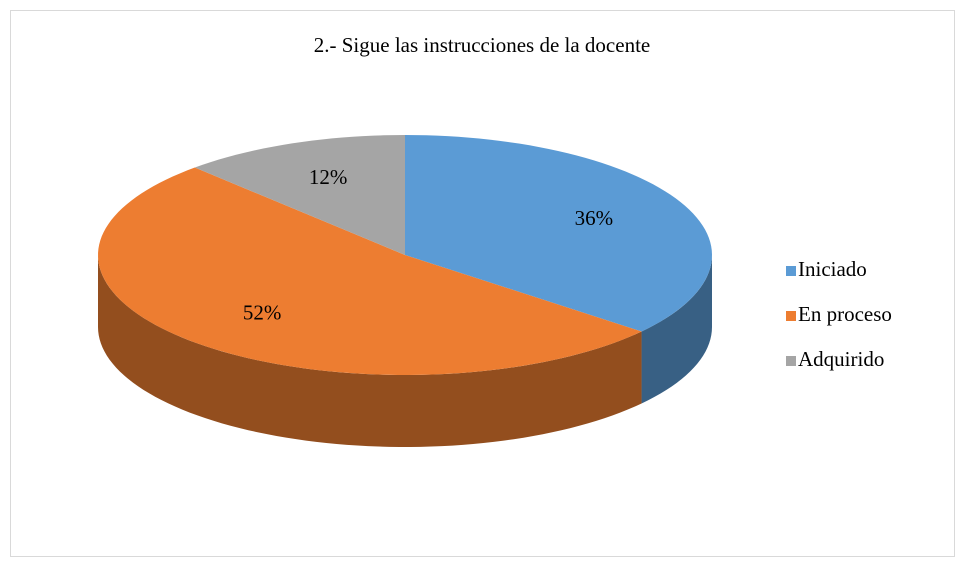 The width and height of the screenshot is (964, 563). I want to click on legend-label: Adquirido, so click(841, 359).